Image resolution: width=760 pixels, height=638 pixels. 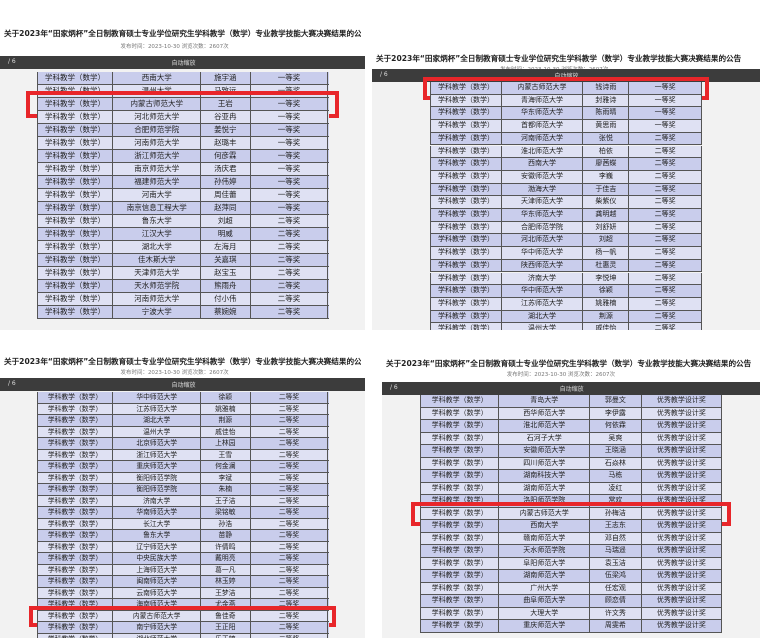 What do you see at coordinates (182, 635) in the screenshot?
I see `table-row: 学科教学（数学）湖北师范大学乐玉婷二等奖` at bounding box center [182, 635].